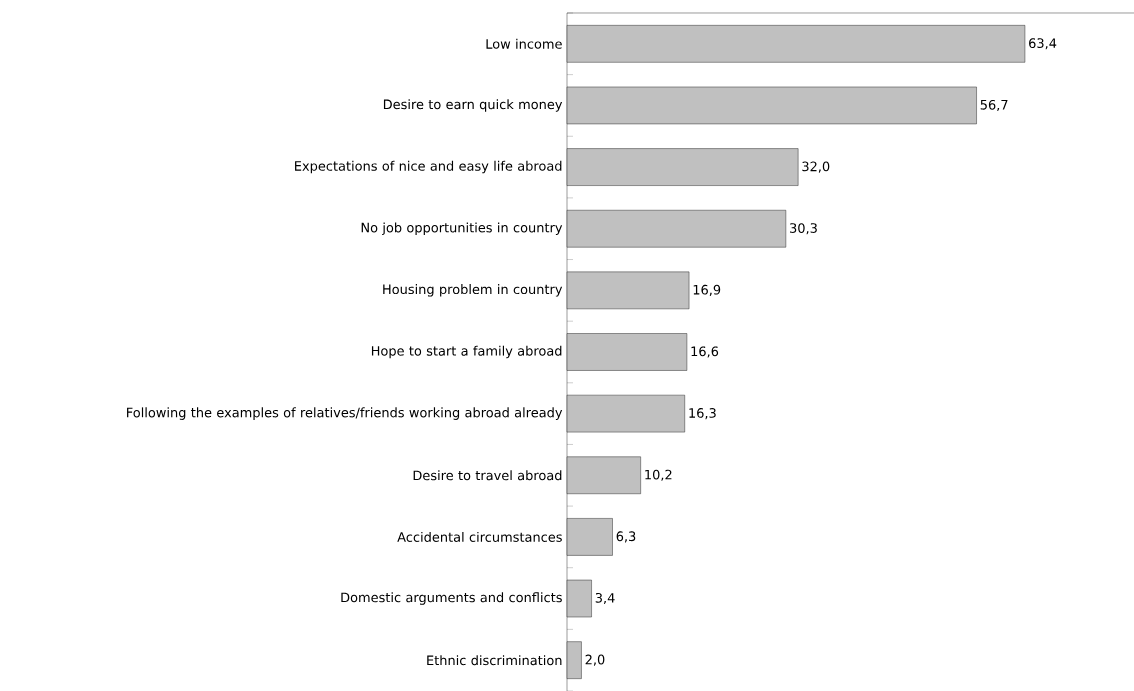 The image size is (1134, 691). What do you see at coordinates (707, 290) in the screenshot?
I see `data-label: 16,9` at bounding box center [707, 290].